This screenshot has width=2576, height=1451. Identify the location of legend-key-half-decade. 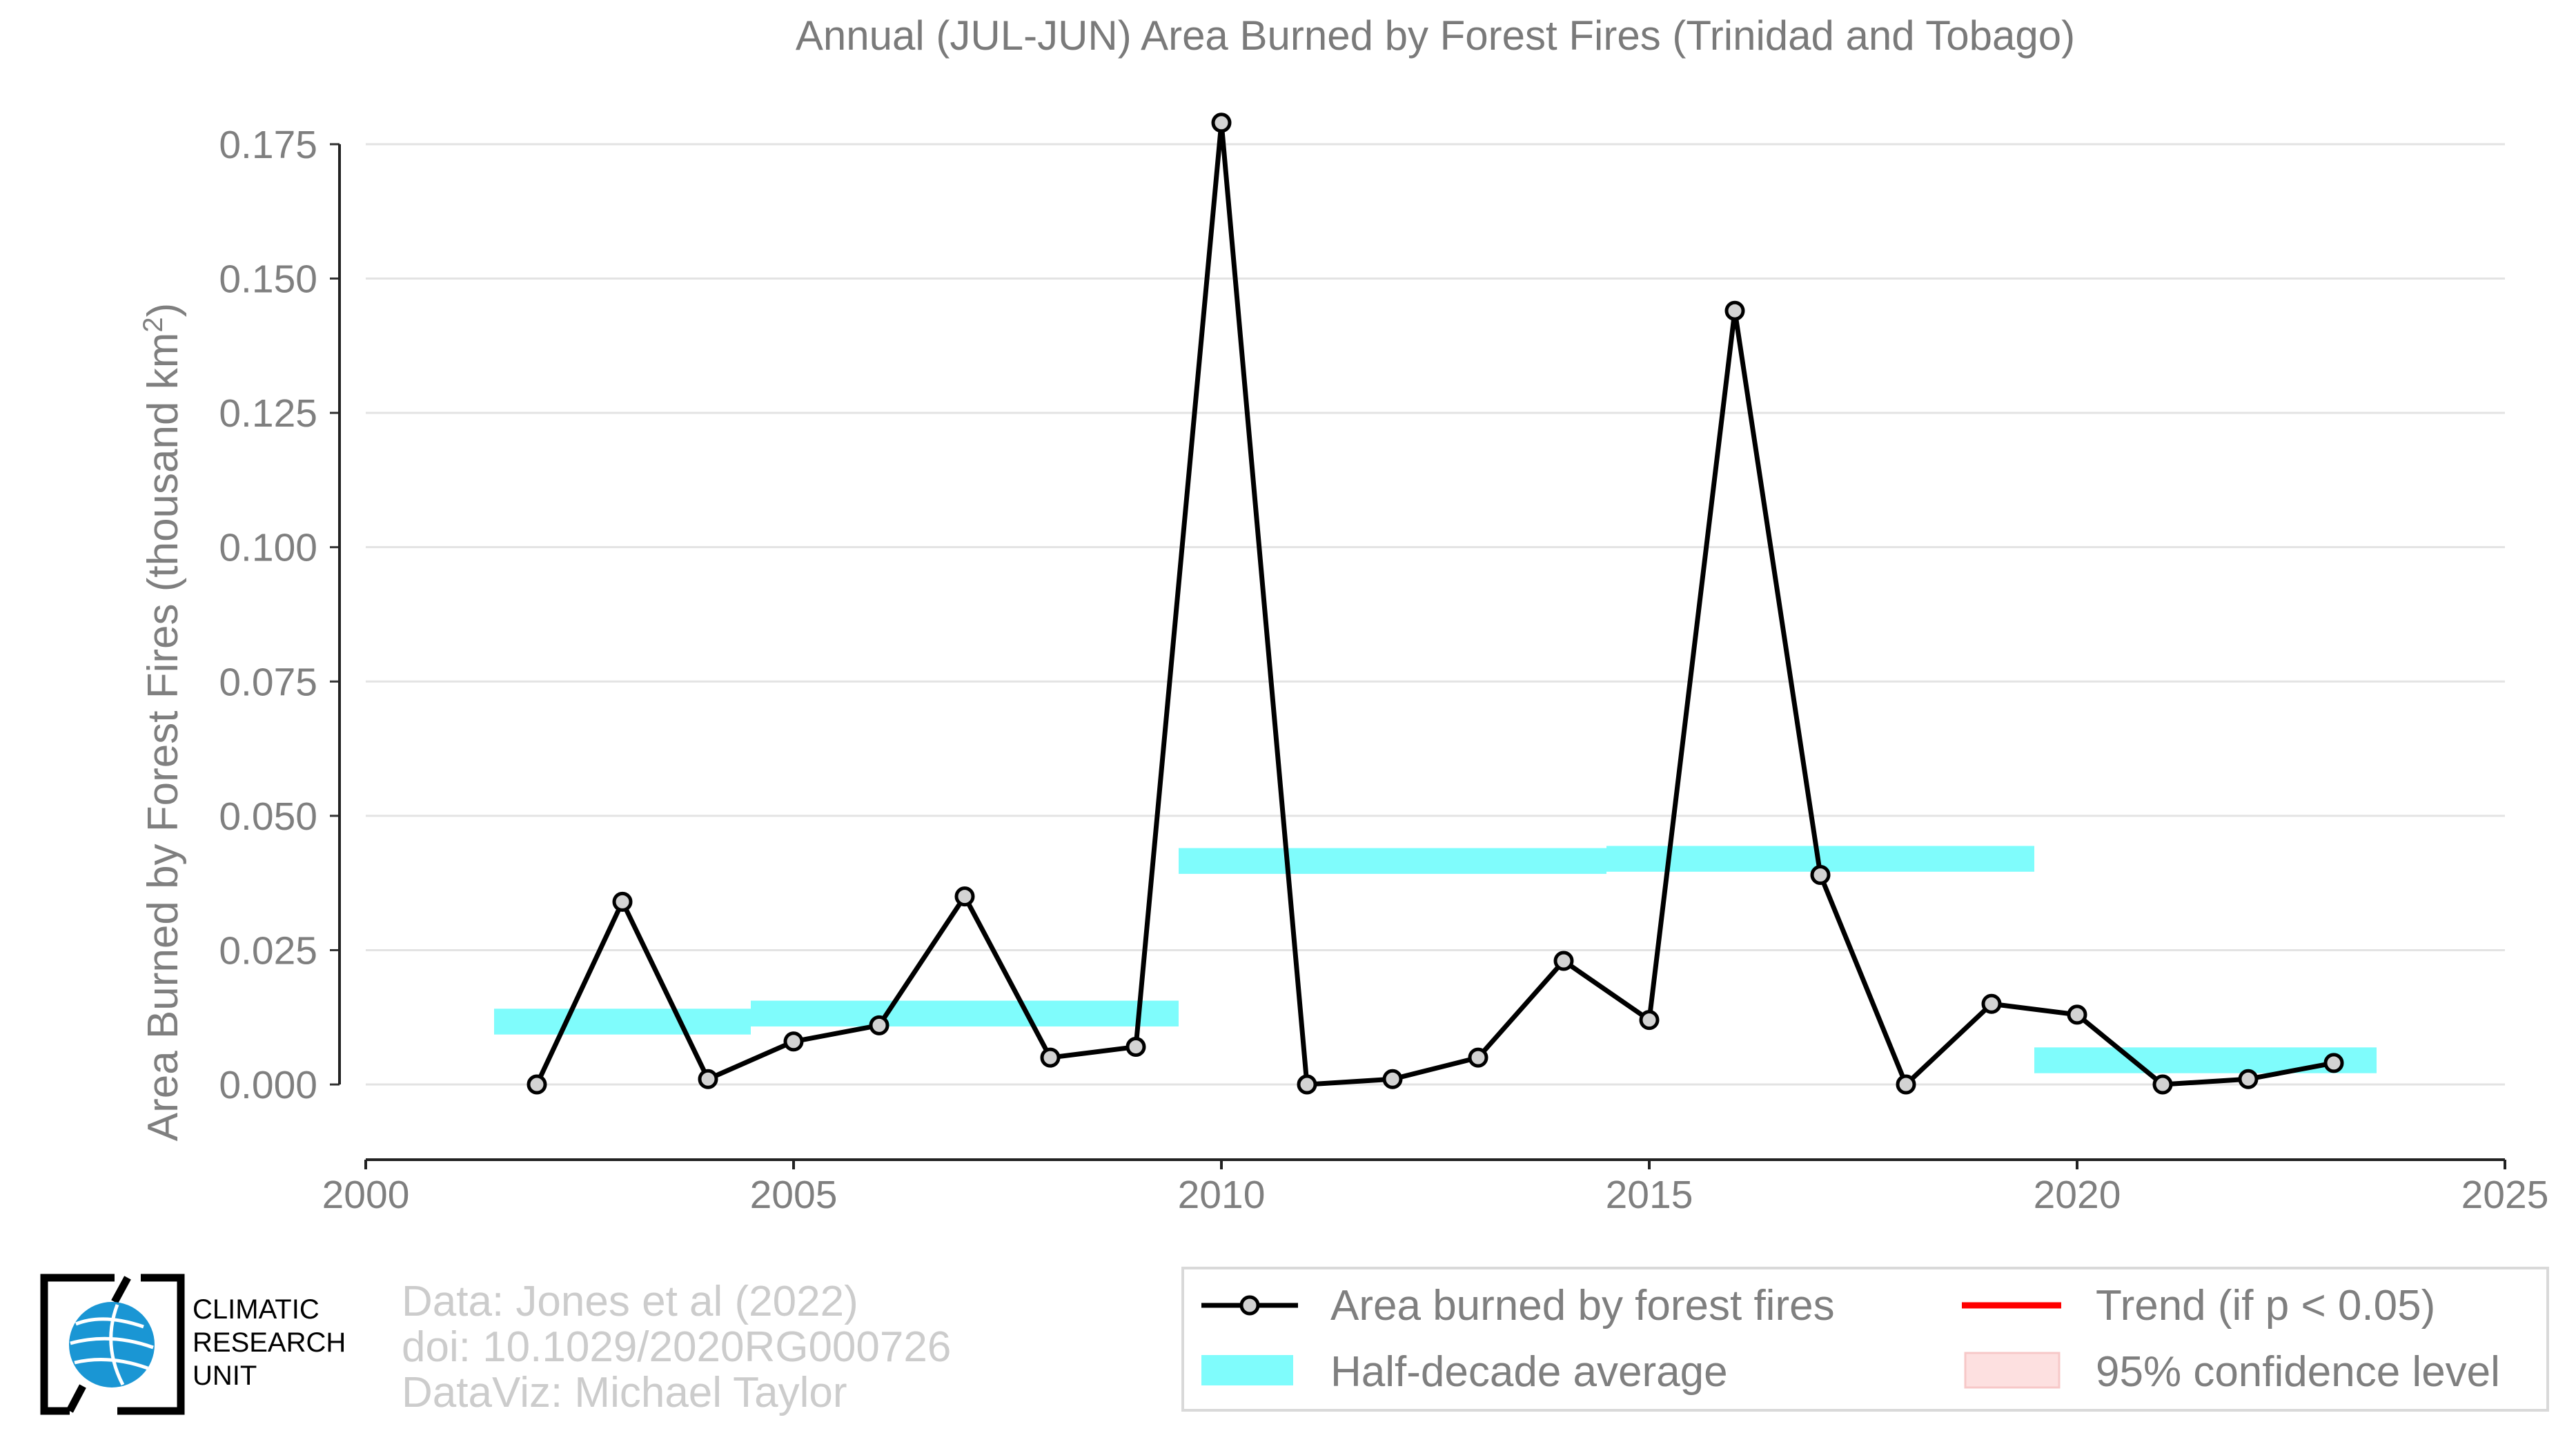
(1247, 1370).